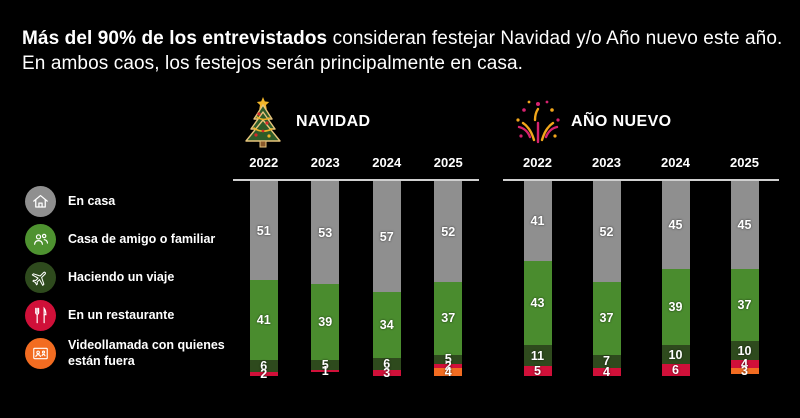 Image resolution: width=800 pixels, height=418 pixels. I want to click on segment-value: 34, so click(386, 325).